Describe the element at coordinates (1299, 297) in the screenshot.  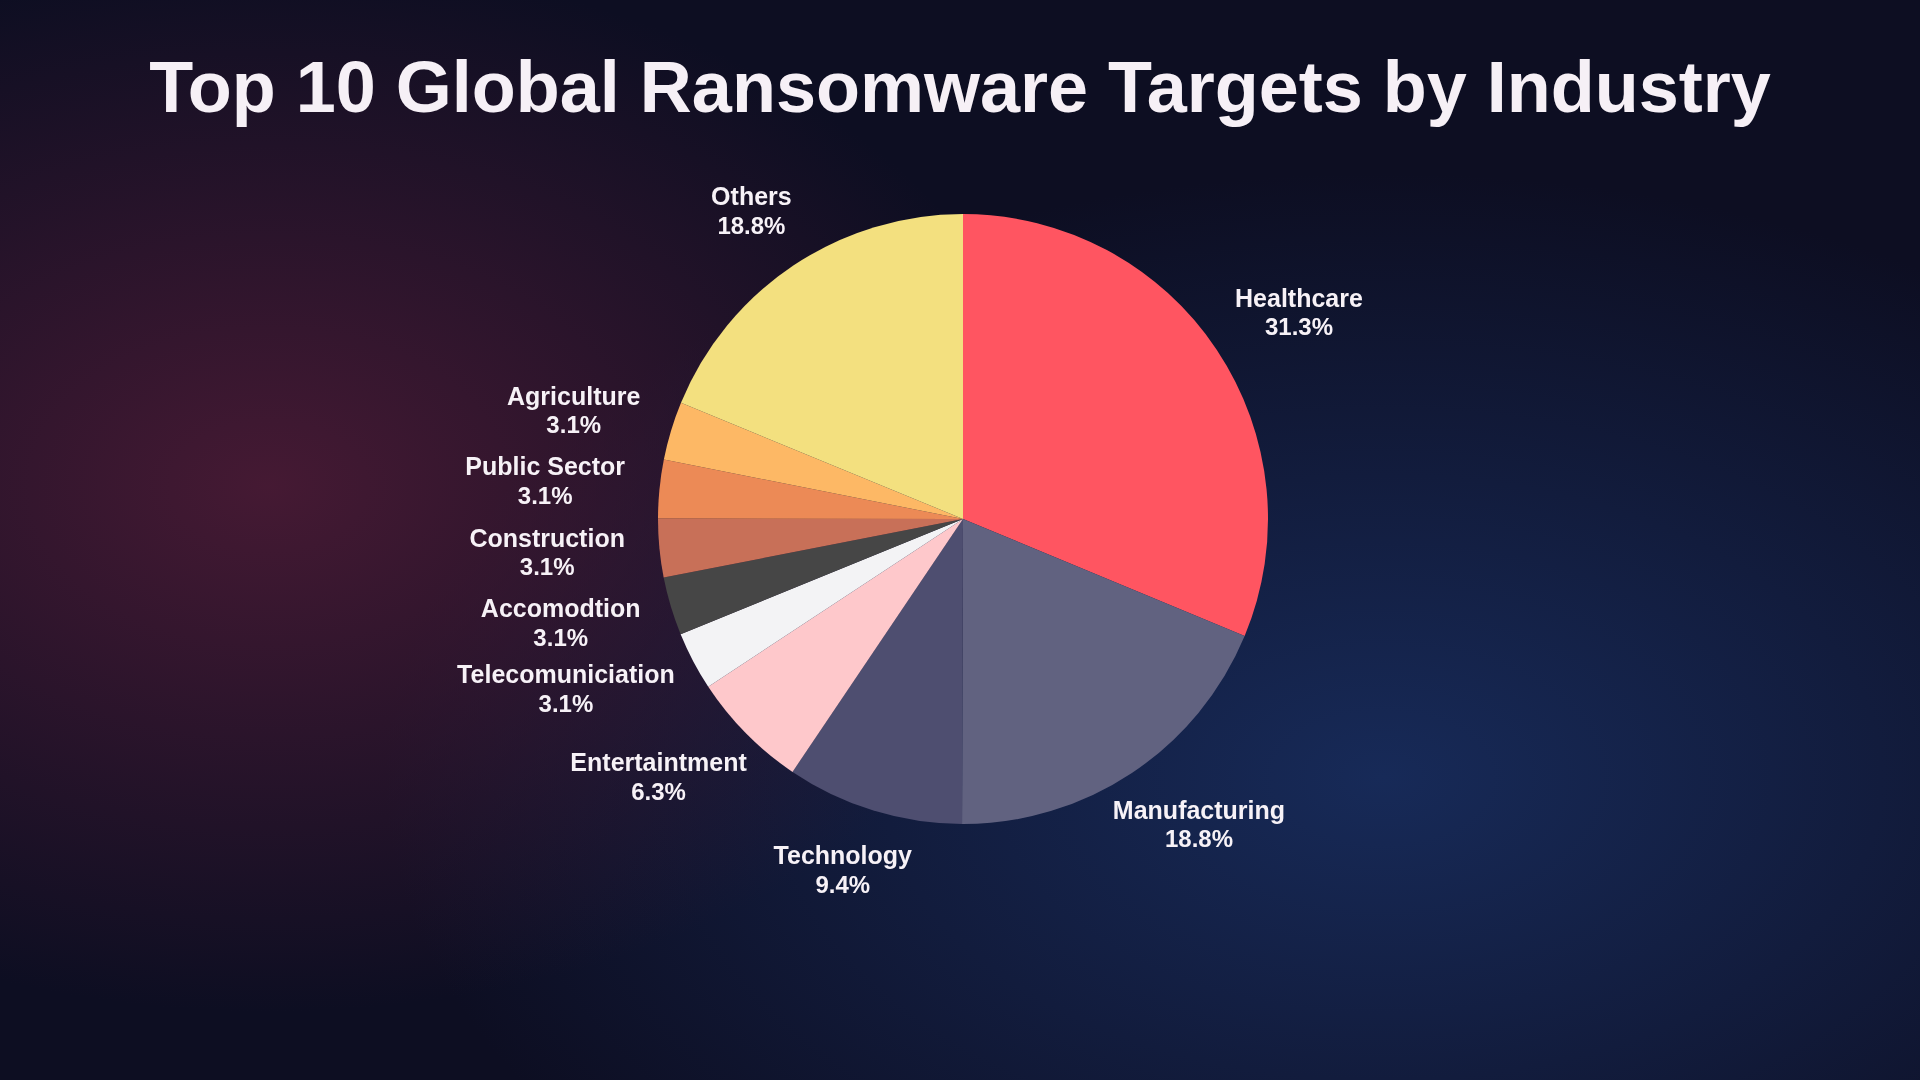
I see `slice-label: Healthcare` at that location.